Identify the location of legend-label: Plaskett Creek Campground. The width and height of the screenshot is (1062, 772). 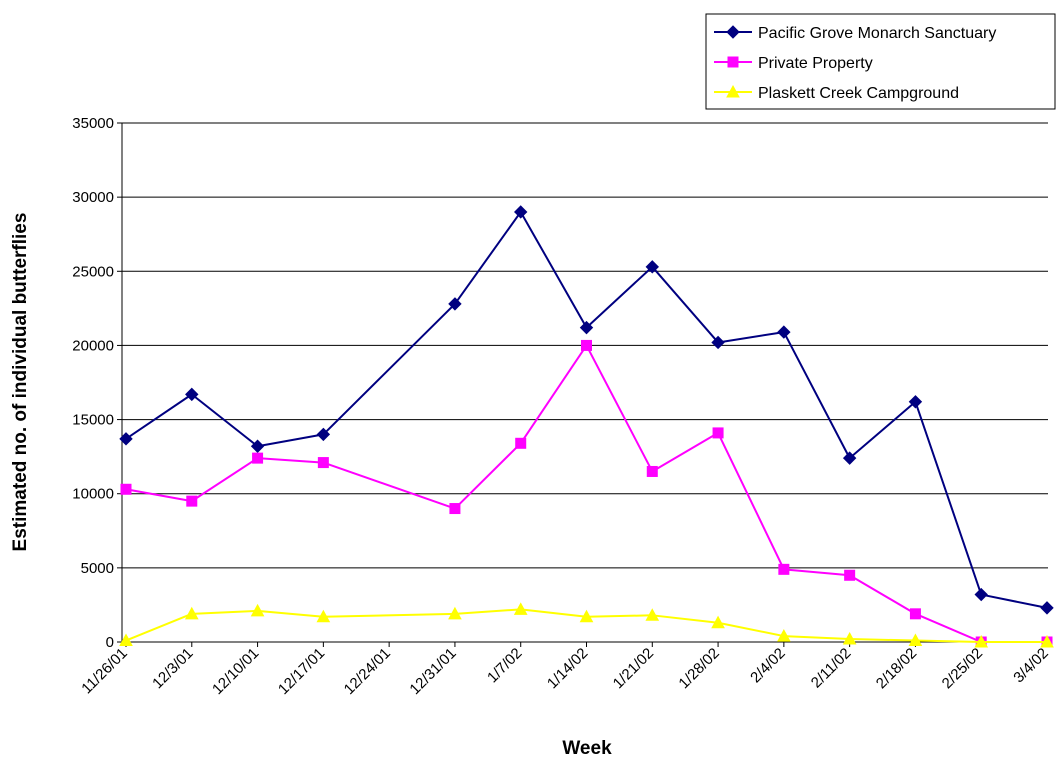
(858, 93).